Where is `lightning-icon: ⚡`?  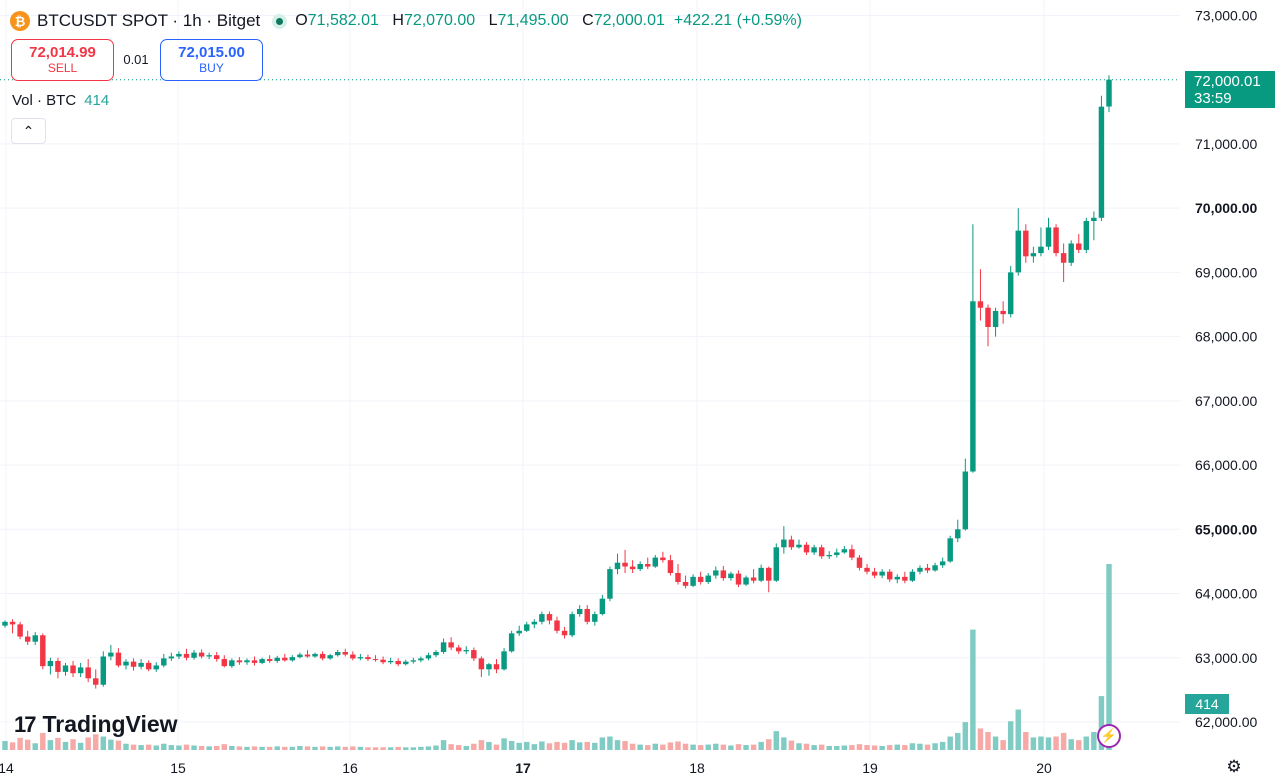
lightning-icon: ⚡ is located at coordinates (1109, 736).